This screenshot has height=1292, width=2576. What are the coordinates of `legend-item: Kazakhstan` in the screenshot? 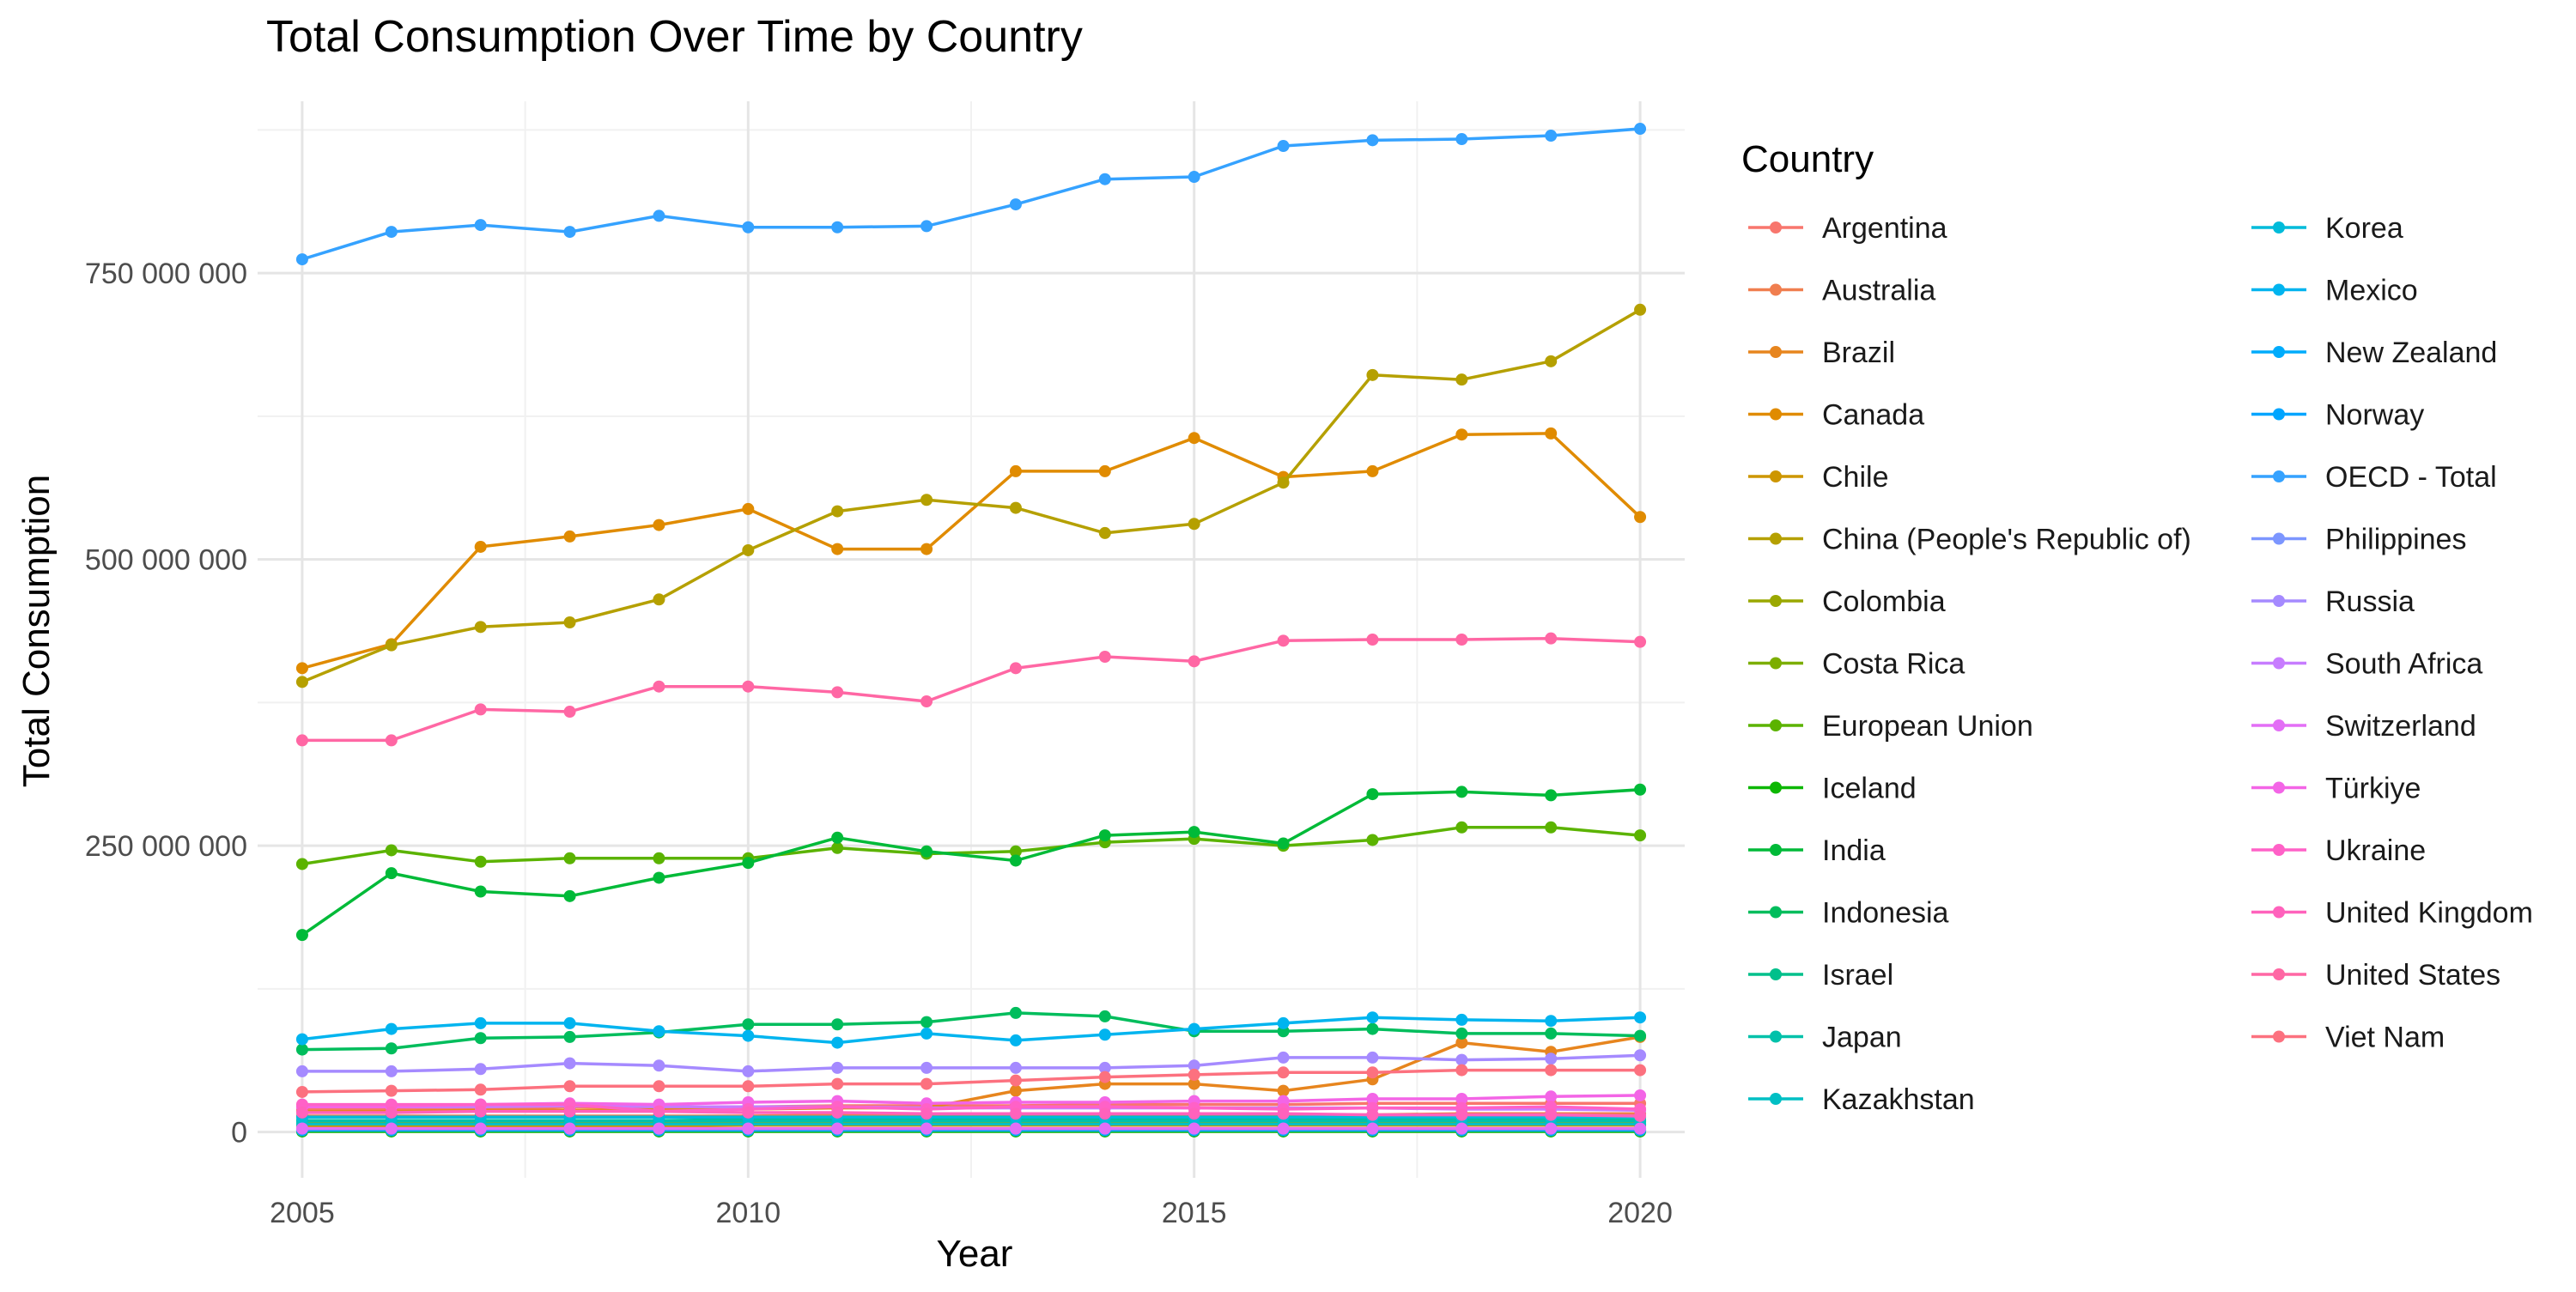 It's located at (1862, 1099).